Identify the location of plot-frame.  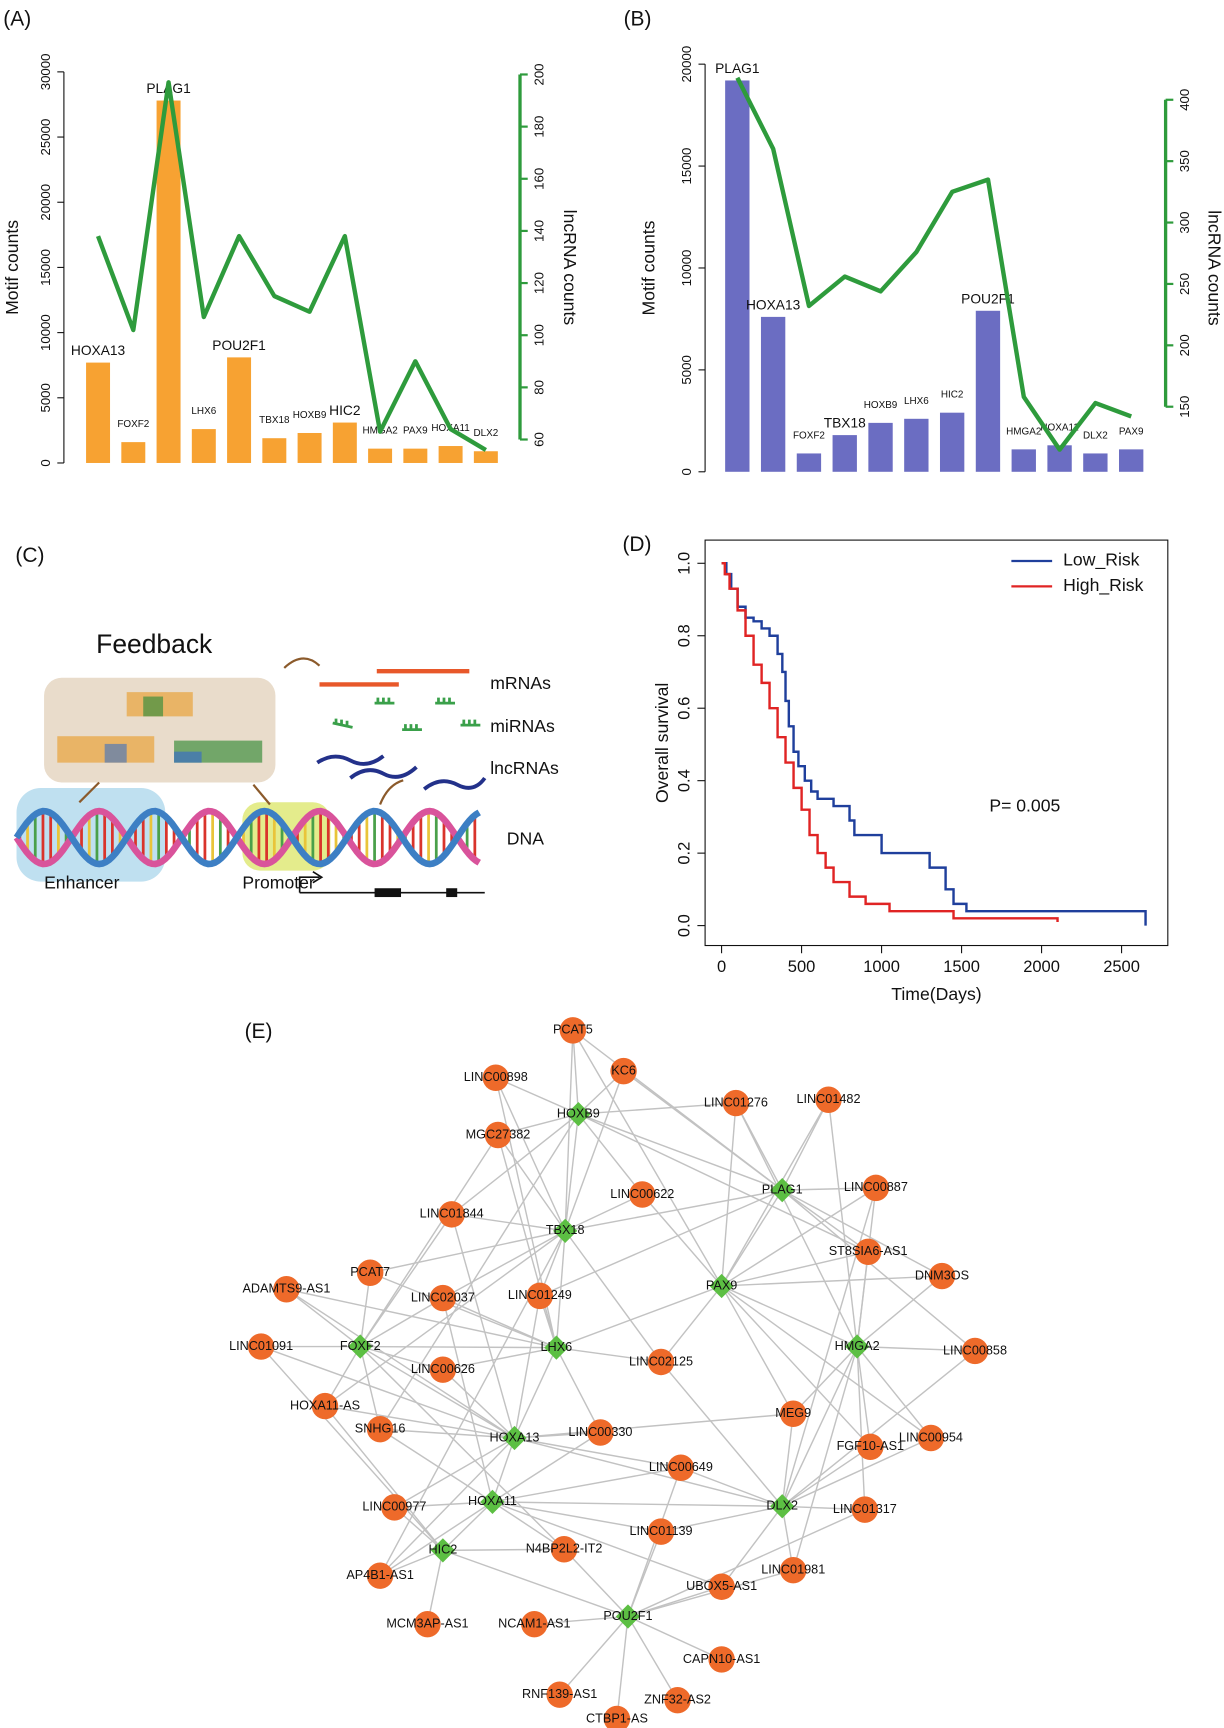
(936, 743).